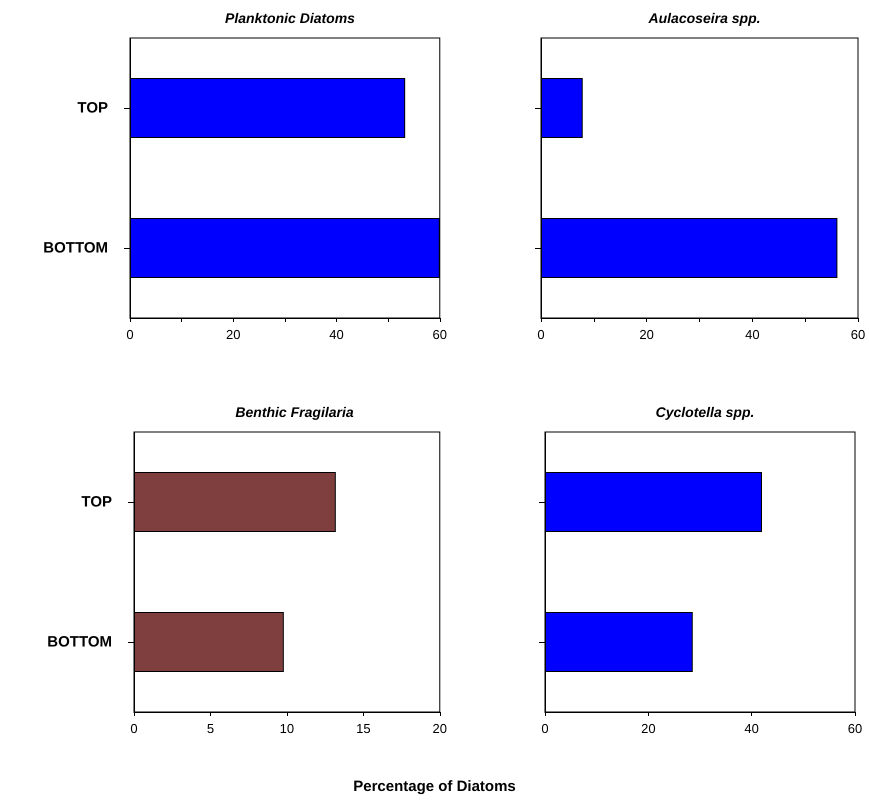  What do you see at coordinates (210, 728) in the screenshot?
I see `x-tick-label: 5` at bounding box center [210, 728].